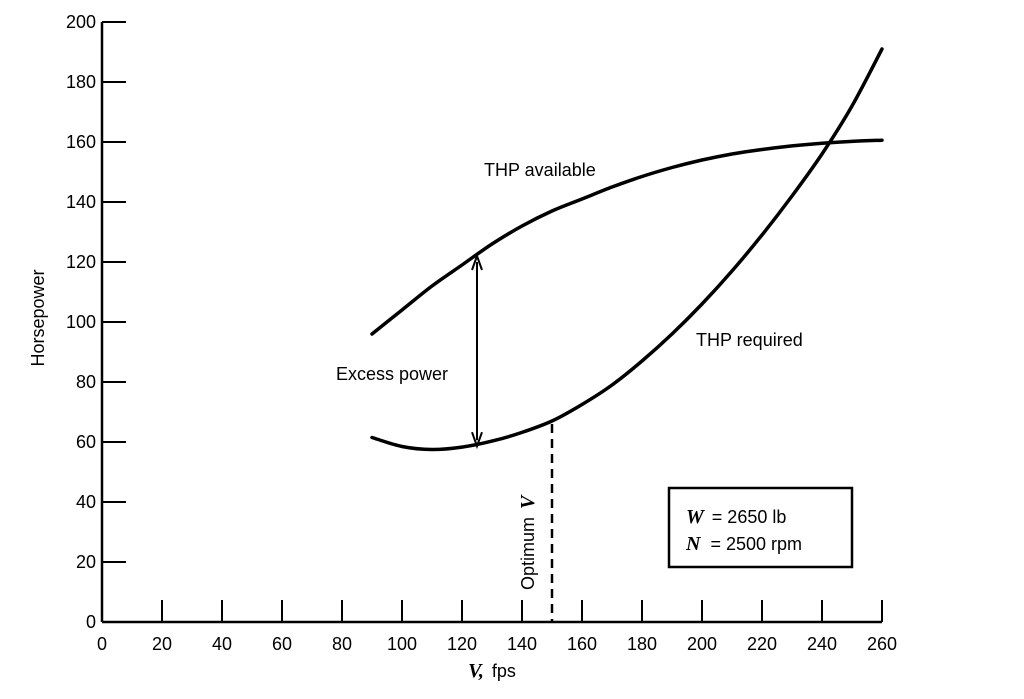  I want to click on series-label-thp-required: THP required, so click(749, 340).